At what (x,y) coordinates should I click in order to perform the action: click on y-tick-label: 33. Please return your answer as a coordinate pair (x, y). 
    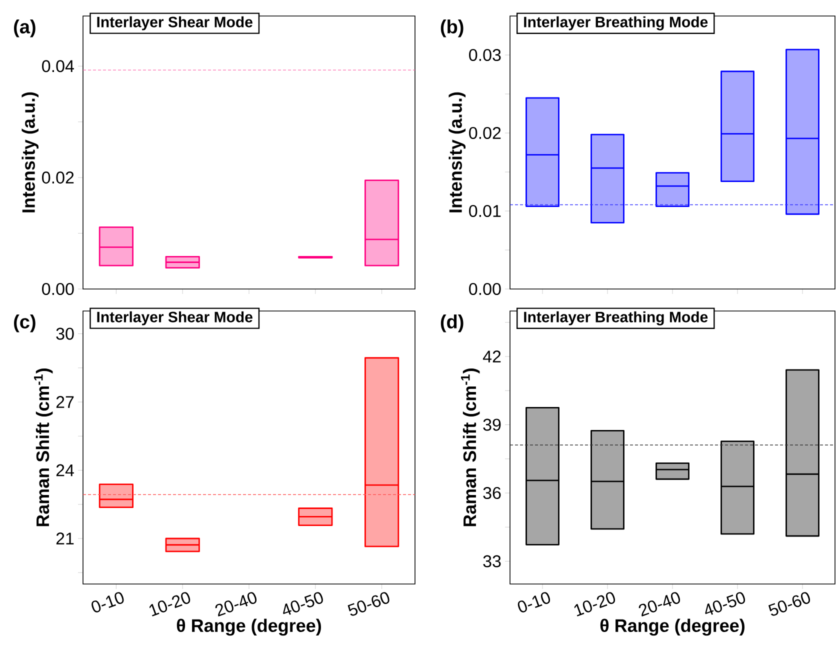
    Looking at the image, I should click on (492, 561).